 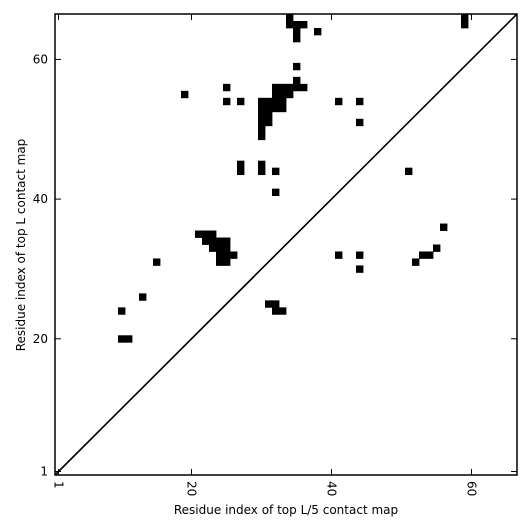 I want to click on x-tick-label: 1, so click(x=59, y=485).